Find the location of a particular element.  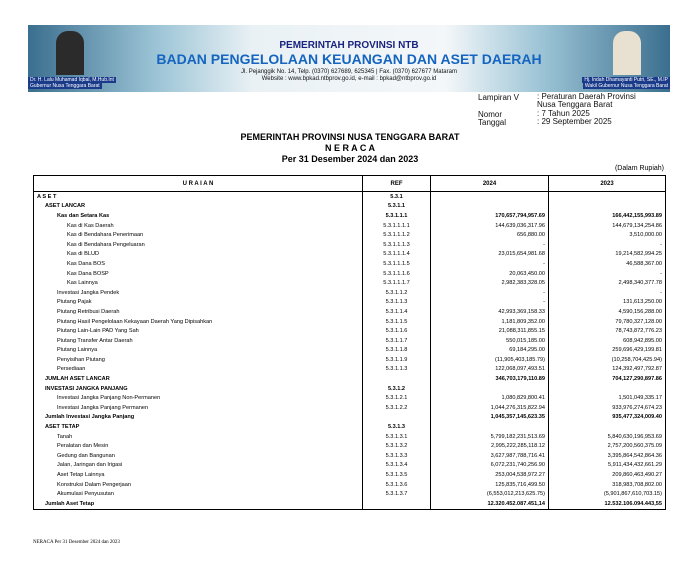

row-ref: 5.3.1.3.5 is located at coordinates (396, 475).